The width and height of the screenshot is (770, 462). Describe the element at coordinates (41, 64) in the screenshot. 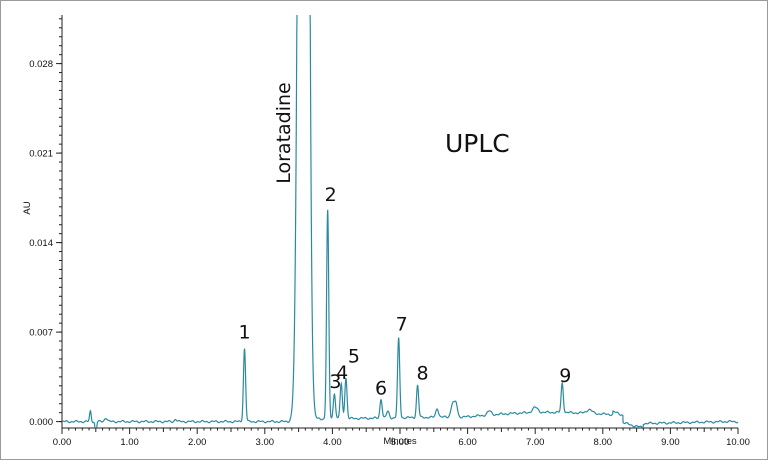

I see `y-tick-label: 0.028` at that location.